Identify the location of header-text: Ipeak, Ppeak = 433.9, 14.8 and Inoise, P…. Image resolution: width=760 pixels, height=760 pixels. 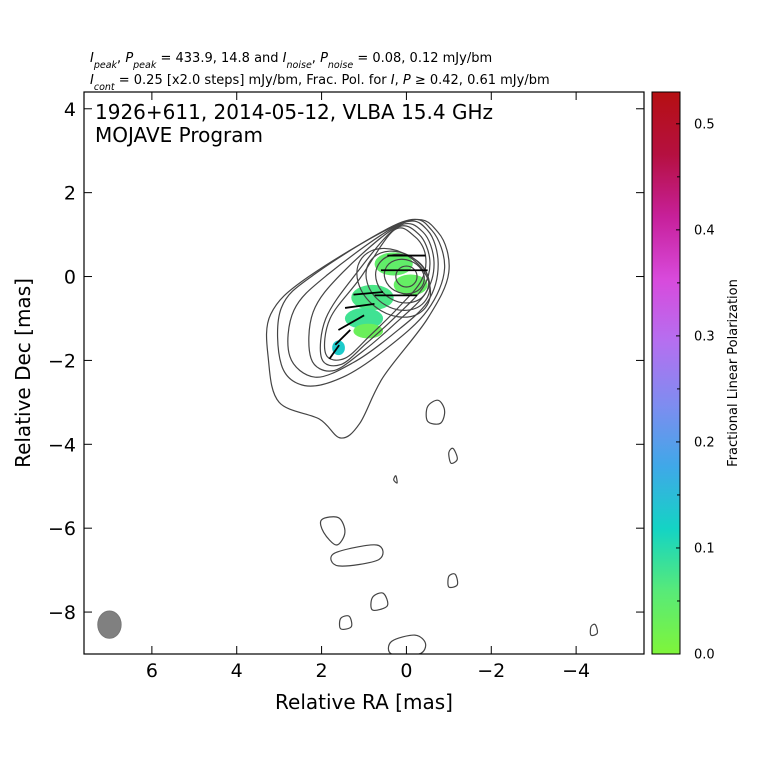
(320, 72).